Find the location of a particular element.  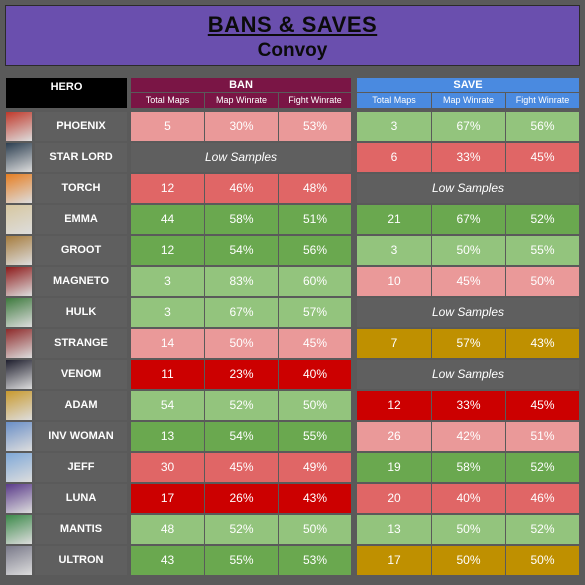

ban-total-maps-cell: 5 is located at coordinates (167, 126).